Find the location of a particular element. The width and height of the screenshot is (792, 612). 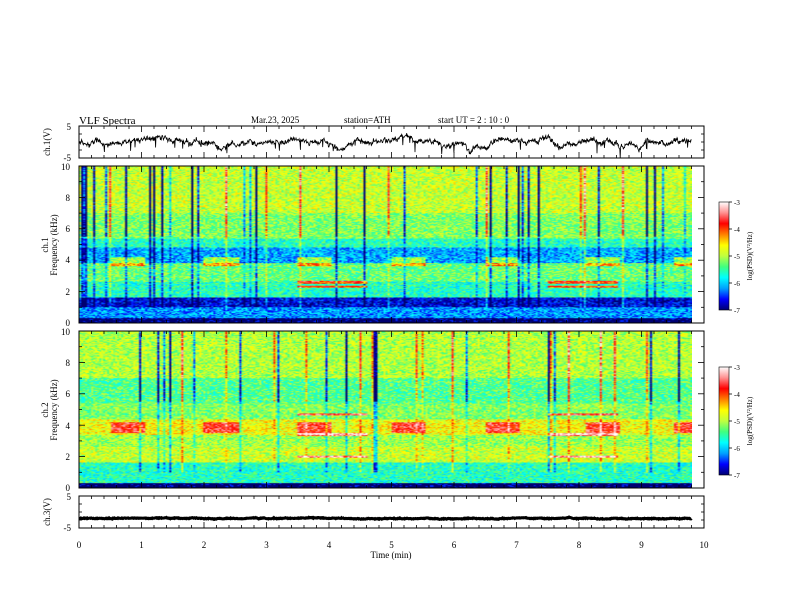

ch1-cb-tick-m6: -6 is located at coordinates (737, 284).